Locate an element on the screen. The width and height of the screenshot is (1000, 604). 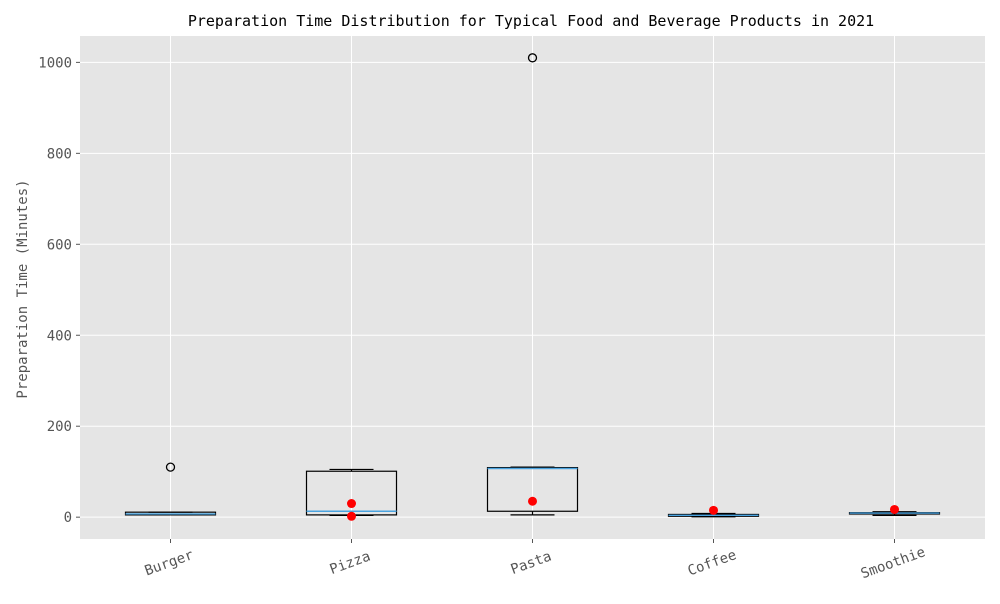
x-axis-ticks: Burger Pizza Pasta Coffee Smoothie is located at coordinates (535, 560).